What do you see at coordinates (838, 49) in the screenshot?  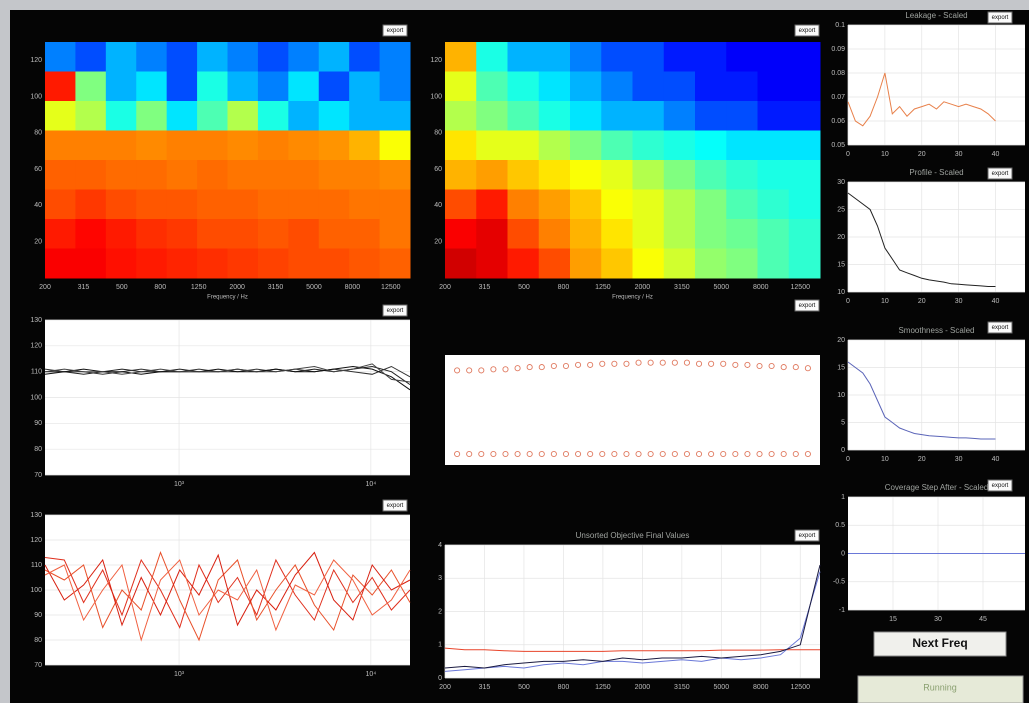 I see `y-tick-label: 0.09` at bounding box center [838, 49].